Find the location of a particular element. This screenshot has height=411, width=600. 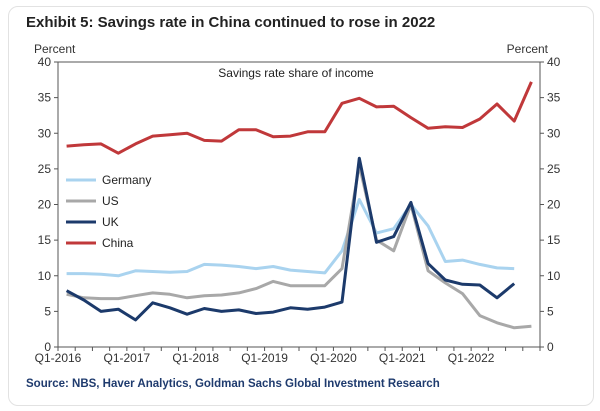

legend-label-us: US is located at coordinates (110, 201).